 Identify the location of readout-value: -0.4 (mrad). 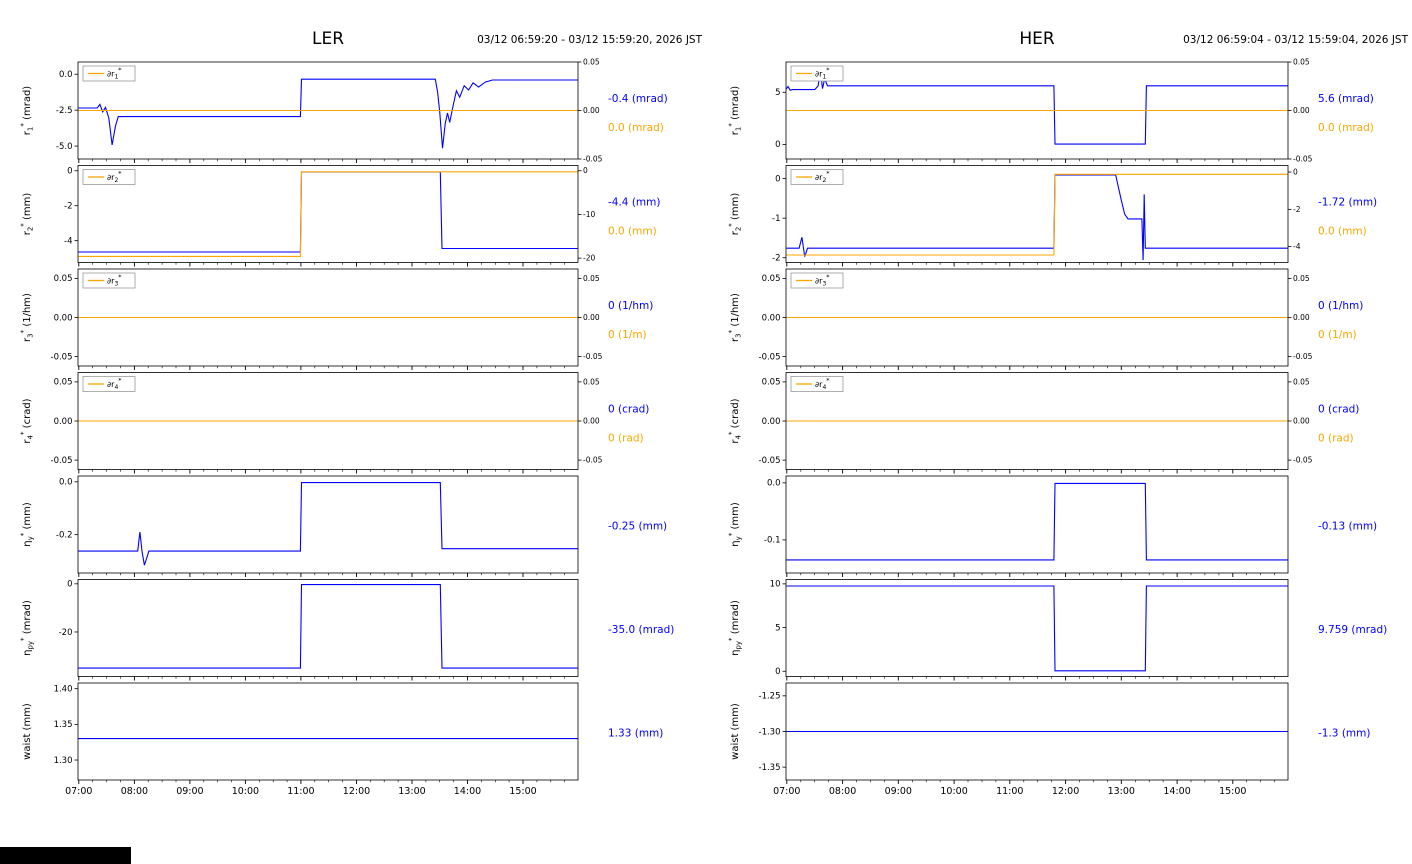
(638, 99).